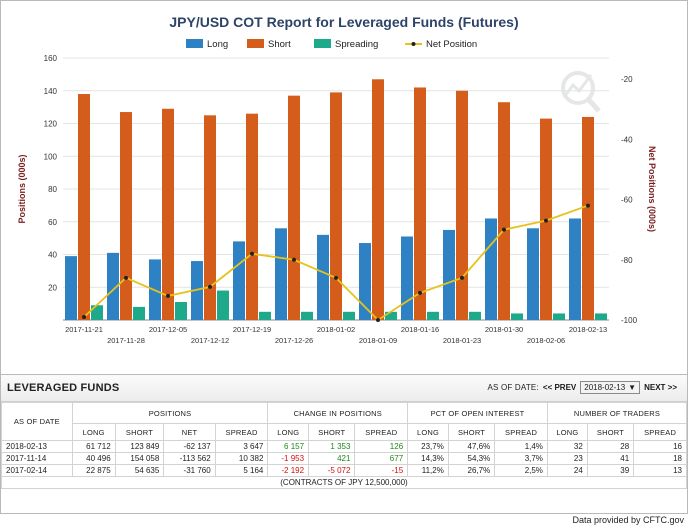 This screenshot has height=531, width=688. Describe the element at coordinates (513, 387) in the screenshot. I see `asof-label: AS OF DATE:` at that location.